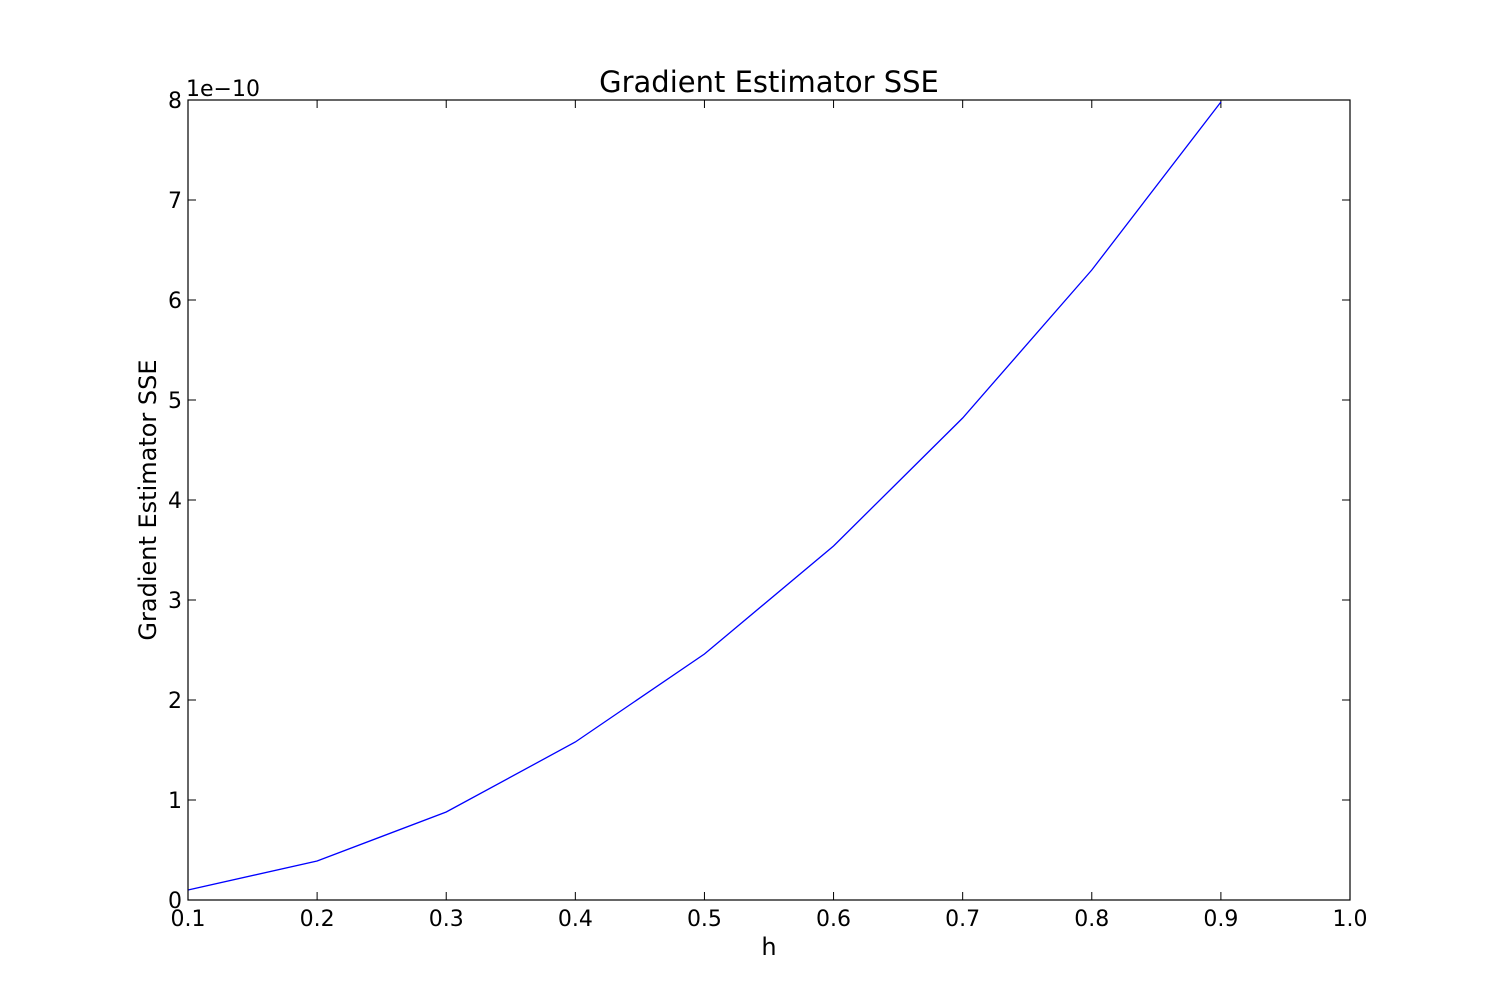 This screenshot has height=1000, width=1500. Describe the element at coordinates (768, 947) in the screenshot. I see `x-axis-label: h` at that location.